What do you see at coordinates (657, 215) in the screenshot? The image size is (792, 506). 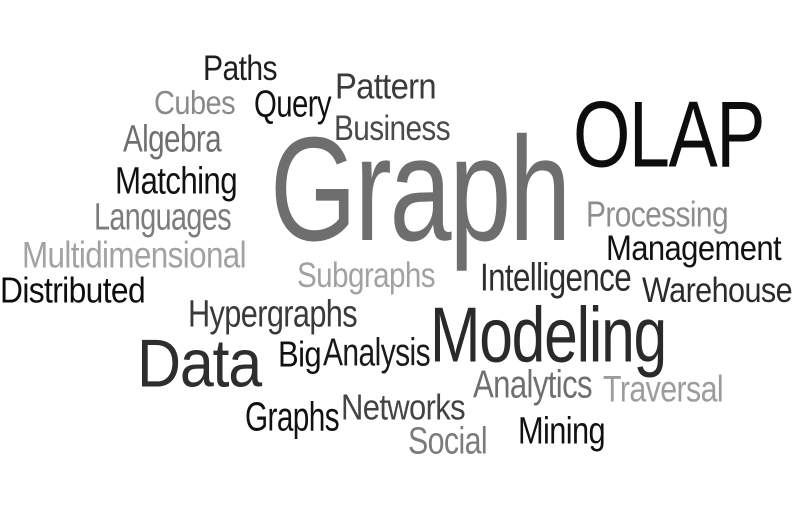 I see `word-processing: Processing` at bounding box center [657, 215].